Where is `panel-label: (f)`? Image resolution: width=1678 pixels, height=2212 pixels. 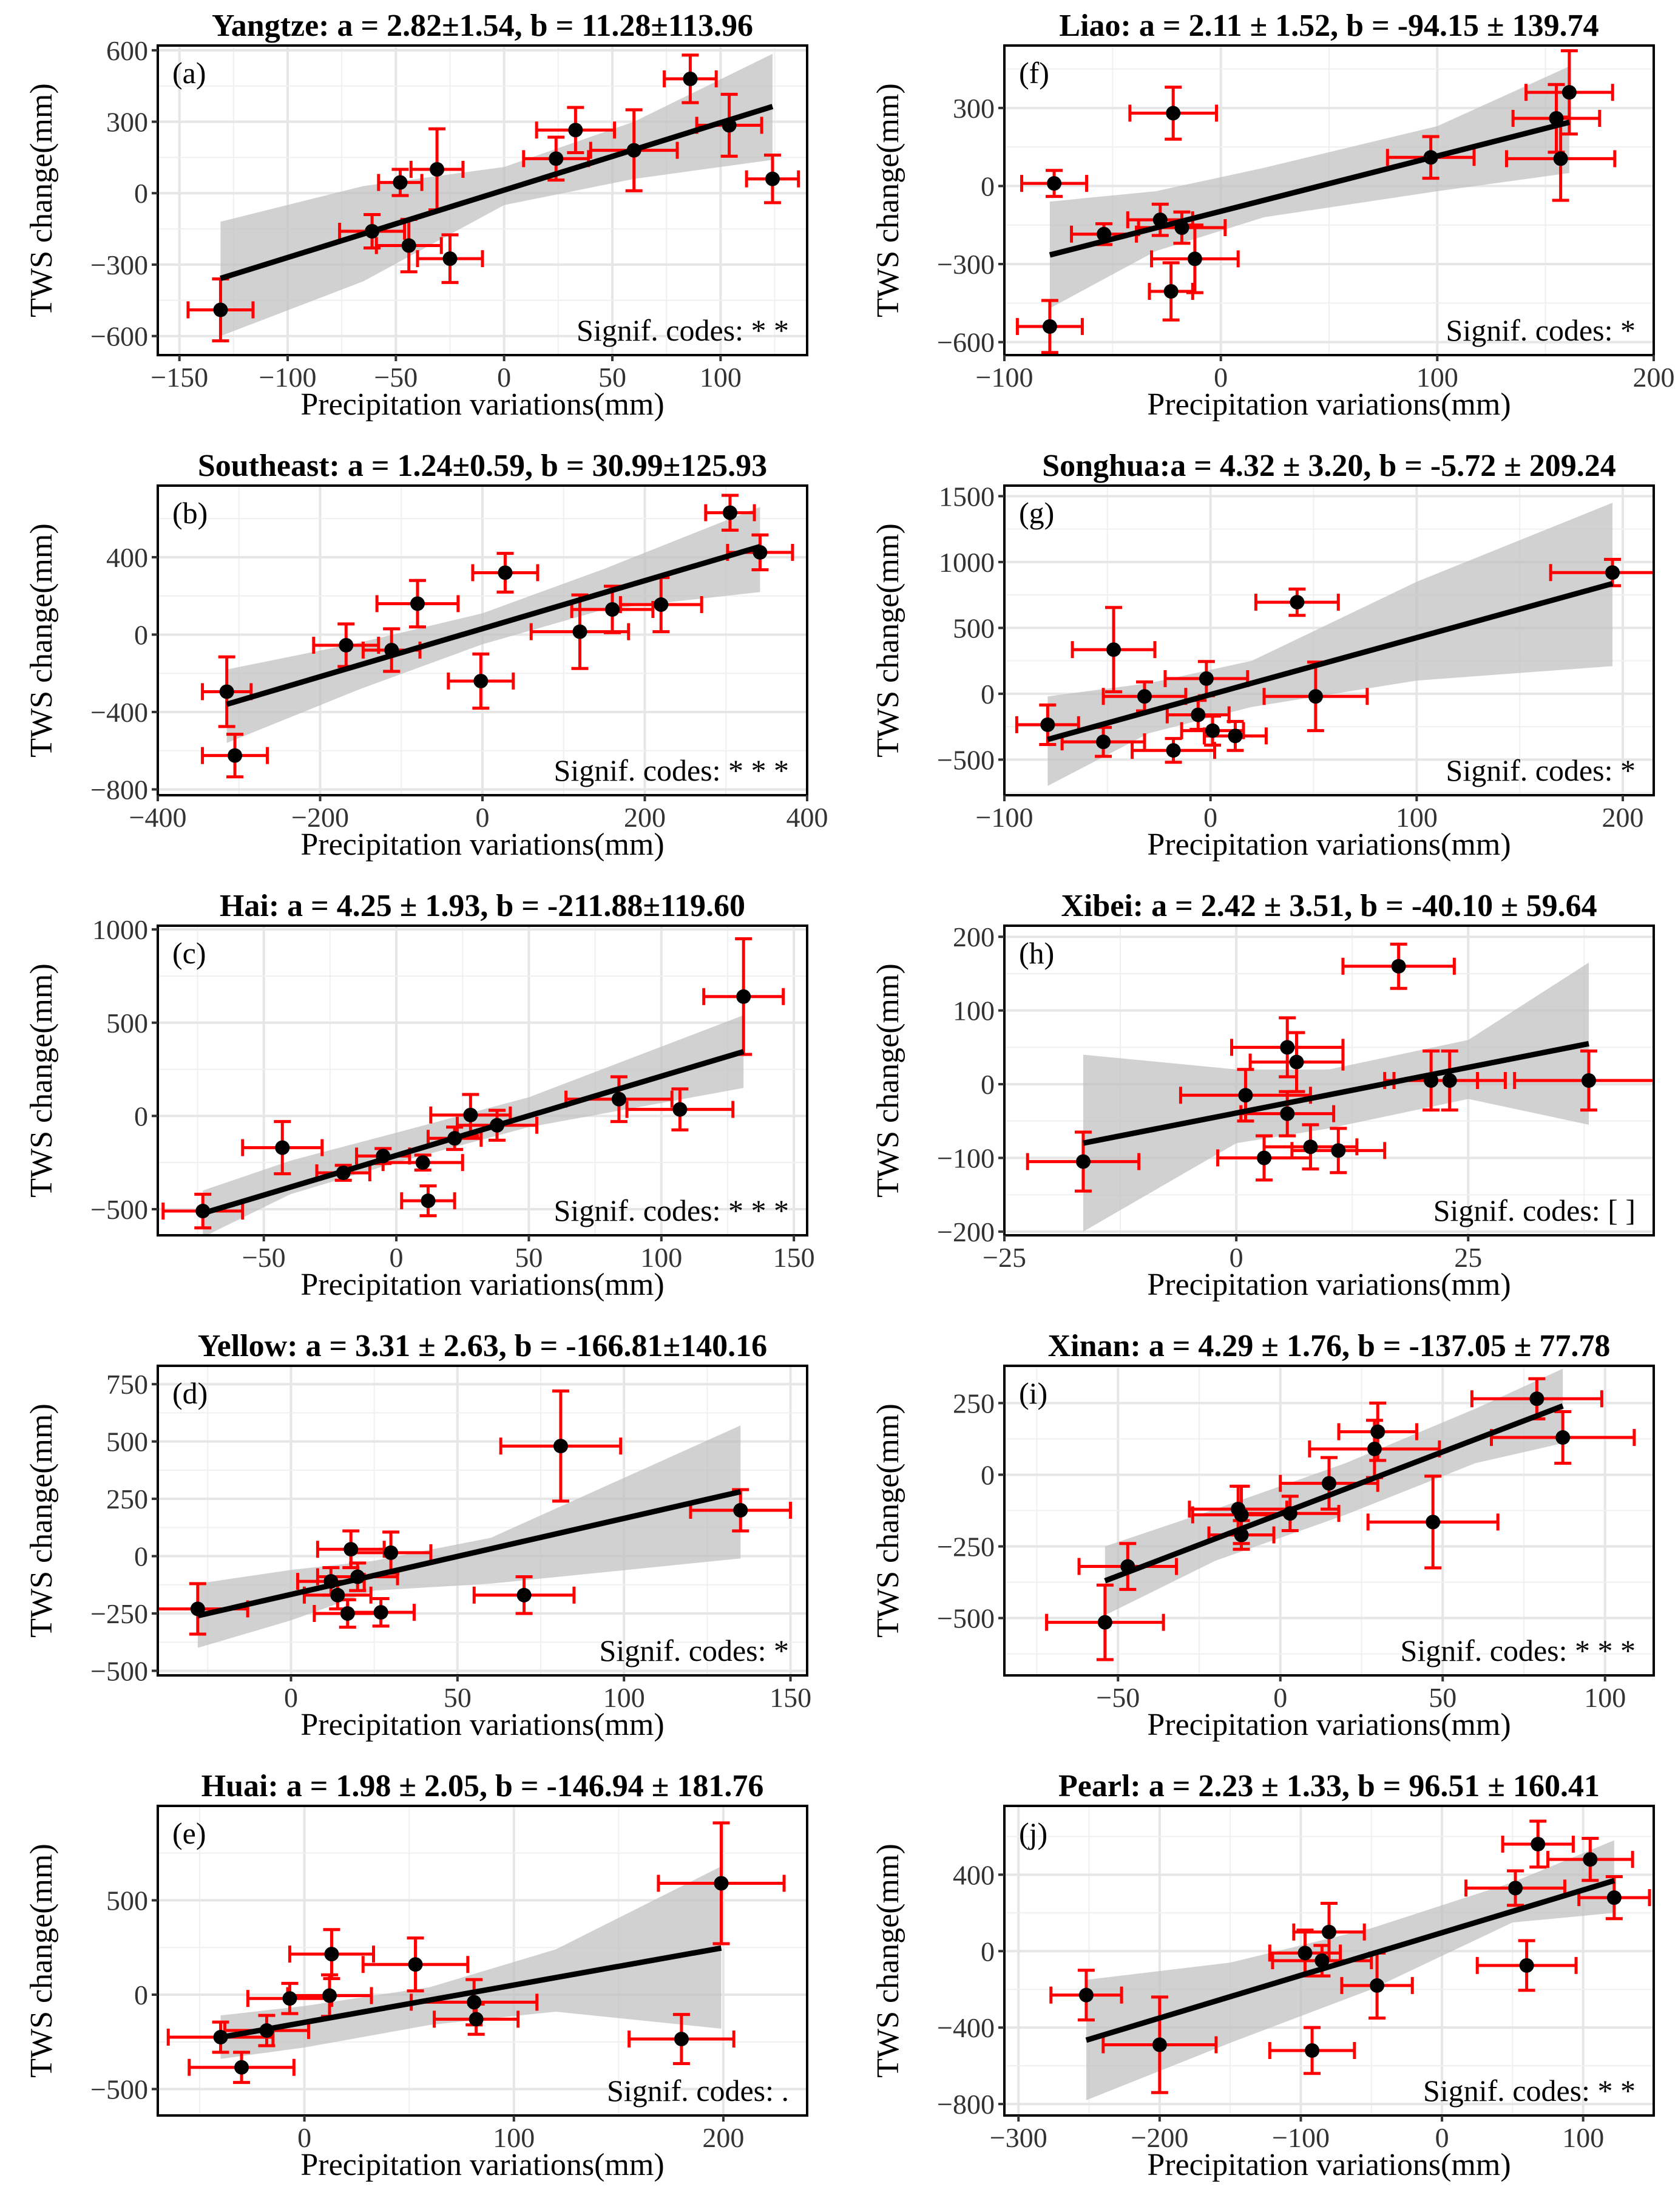
panel-label: (f) is located at coordinates (1034, 73).